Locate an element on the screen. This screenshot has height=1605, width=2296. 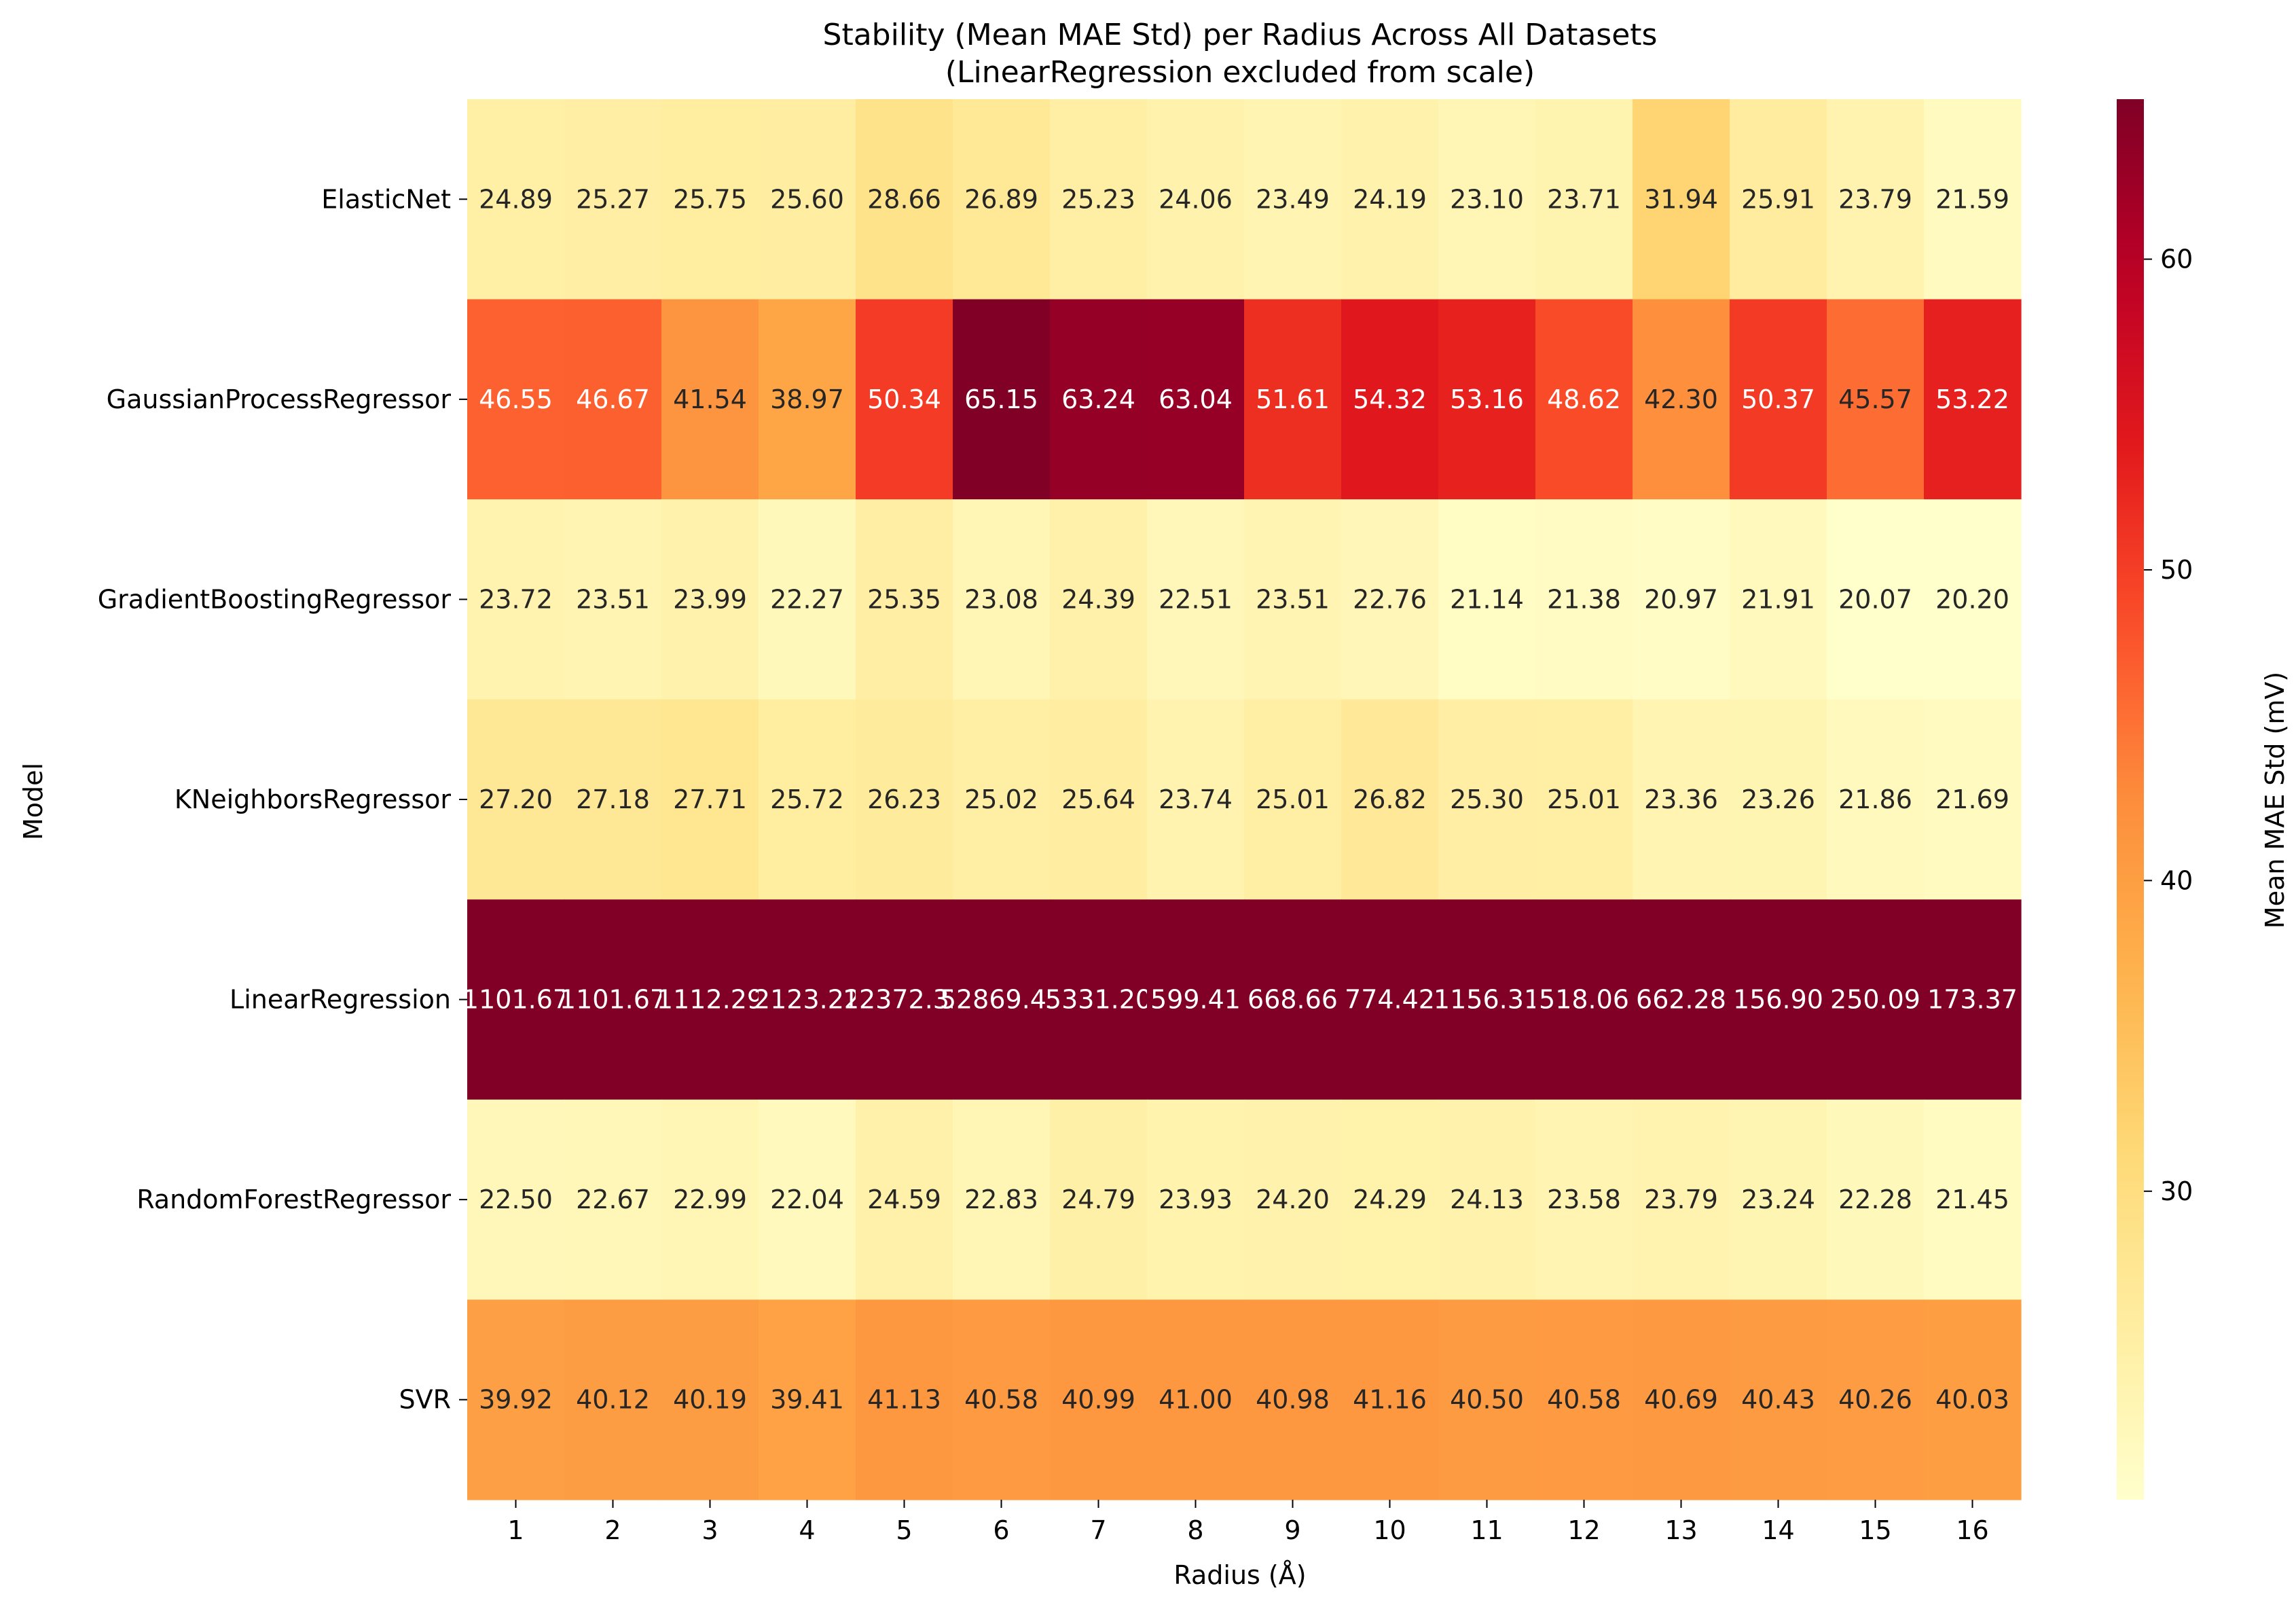
x-tick-label: 1 is located at coordinates (515, 1530).